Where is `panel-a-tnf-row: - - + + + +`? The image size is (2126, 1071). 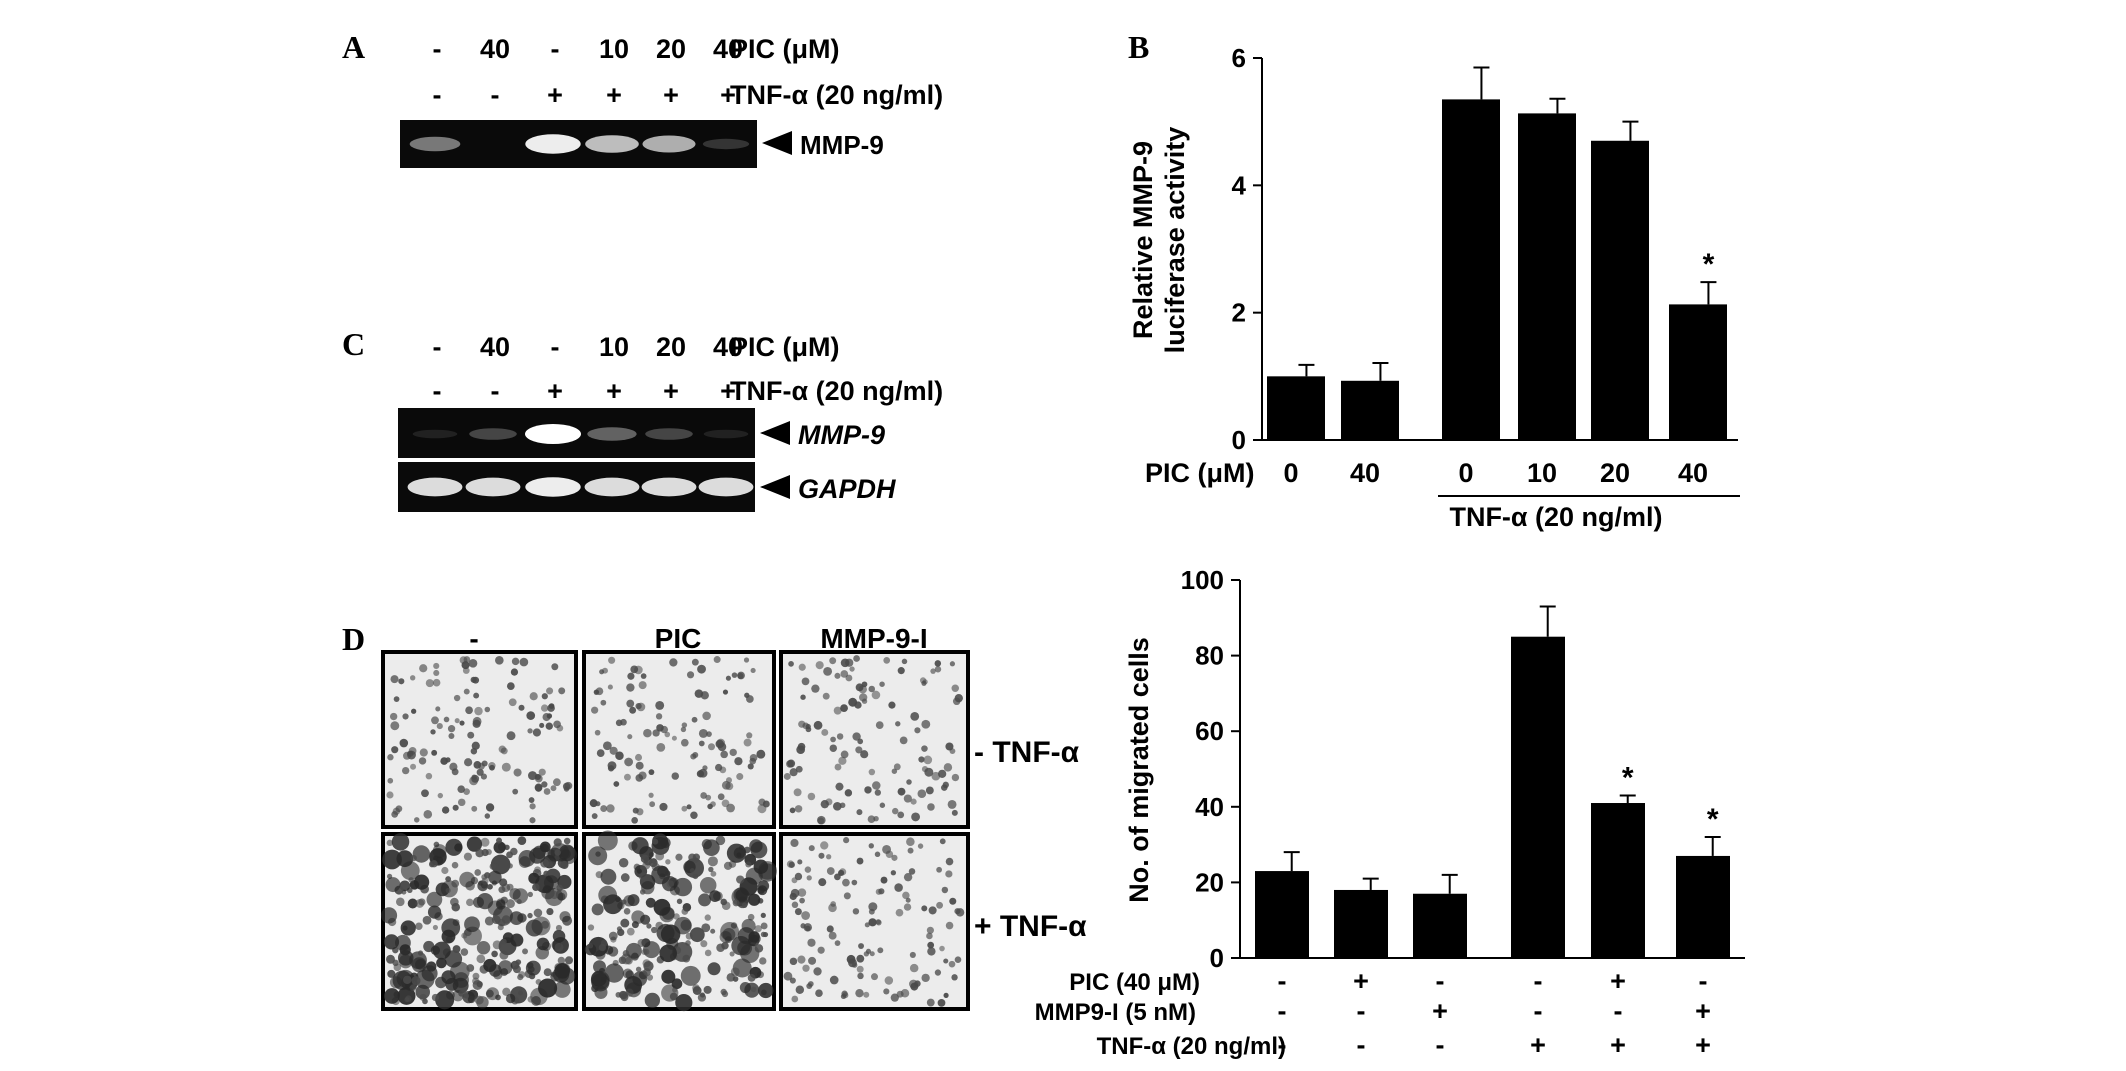
panel-a-tnf-row: - - + + + + is located at coordinates (584, 95).